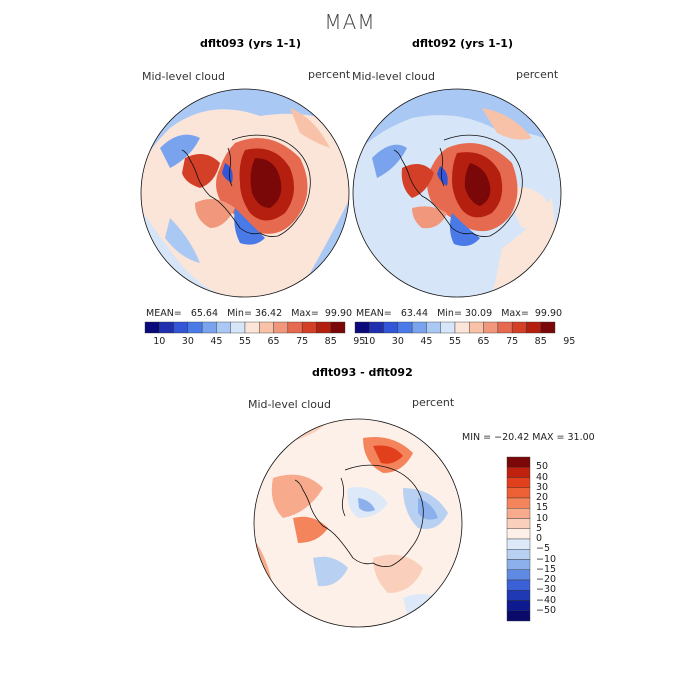 The width and height of the screenshot is (700, 700). Describe the element at coordinates (289, 404) in the screenshot. I see `diff-panel-variable-label: Mid-level cloud` at that location.